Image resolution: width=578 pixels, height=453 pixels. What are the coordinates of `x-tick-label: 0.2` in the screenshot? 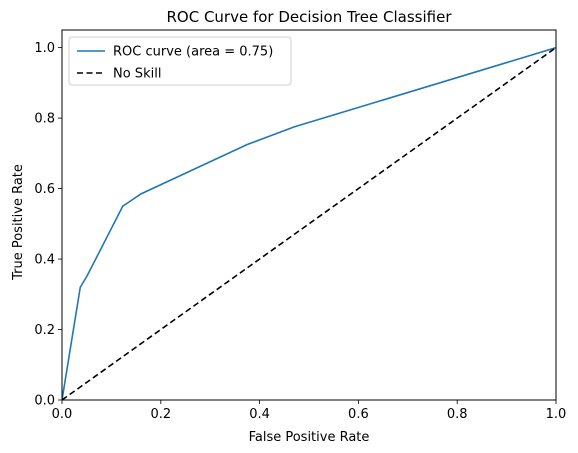 It's located at (160, 414).